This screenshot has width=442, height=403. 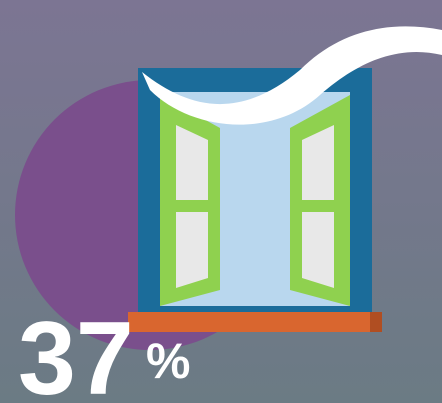 What do you see at coordinates (168, 361) in the screenshot?
I see `stat-unit: %` at bounding box center [168, 361].